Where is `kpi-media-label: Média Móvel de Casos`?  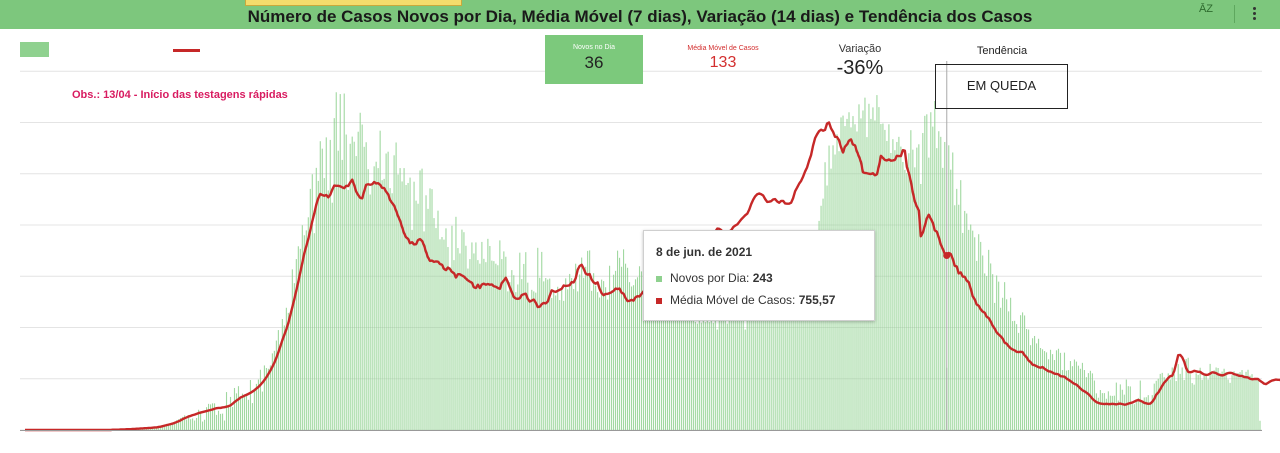
kpi-media-label: Média Móvel de Casos is located at coordinates (723, 48).